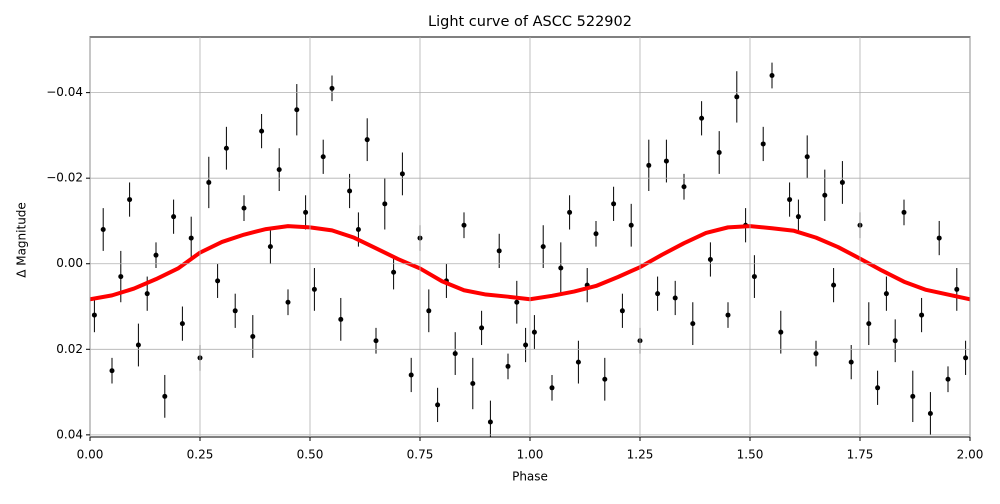 This screenshot has width=1000, height=504. I want to click on x-tick-label: 1.50, so click(750, 455).